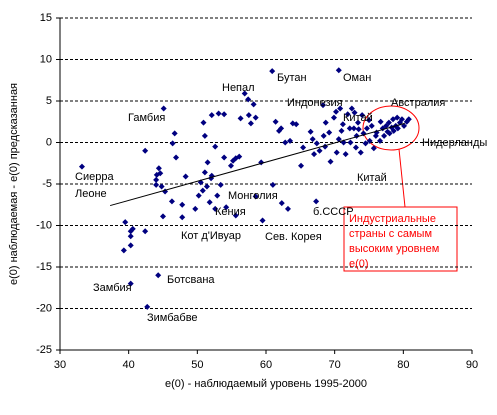 This screenshot has width=497, height=415. Describe the element at coordinates (191, 280) in the screenshot. I see `annotation: Ботсвана` at that location.